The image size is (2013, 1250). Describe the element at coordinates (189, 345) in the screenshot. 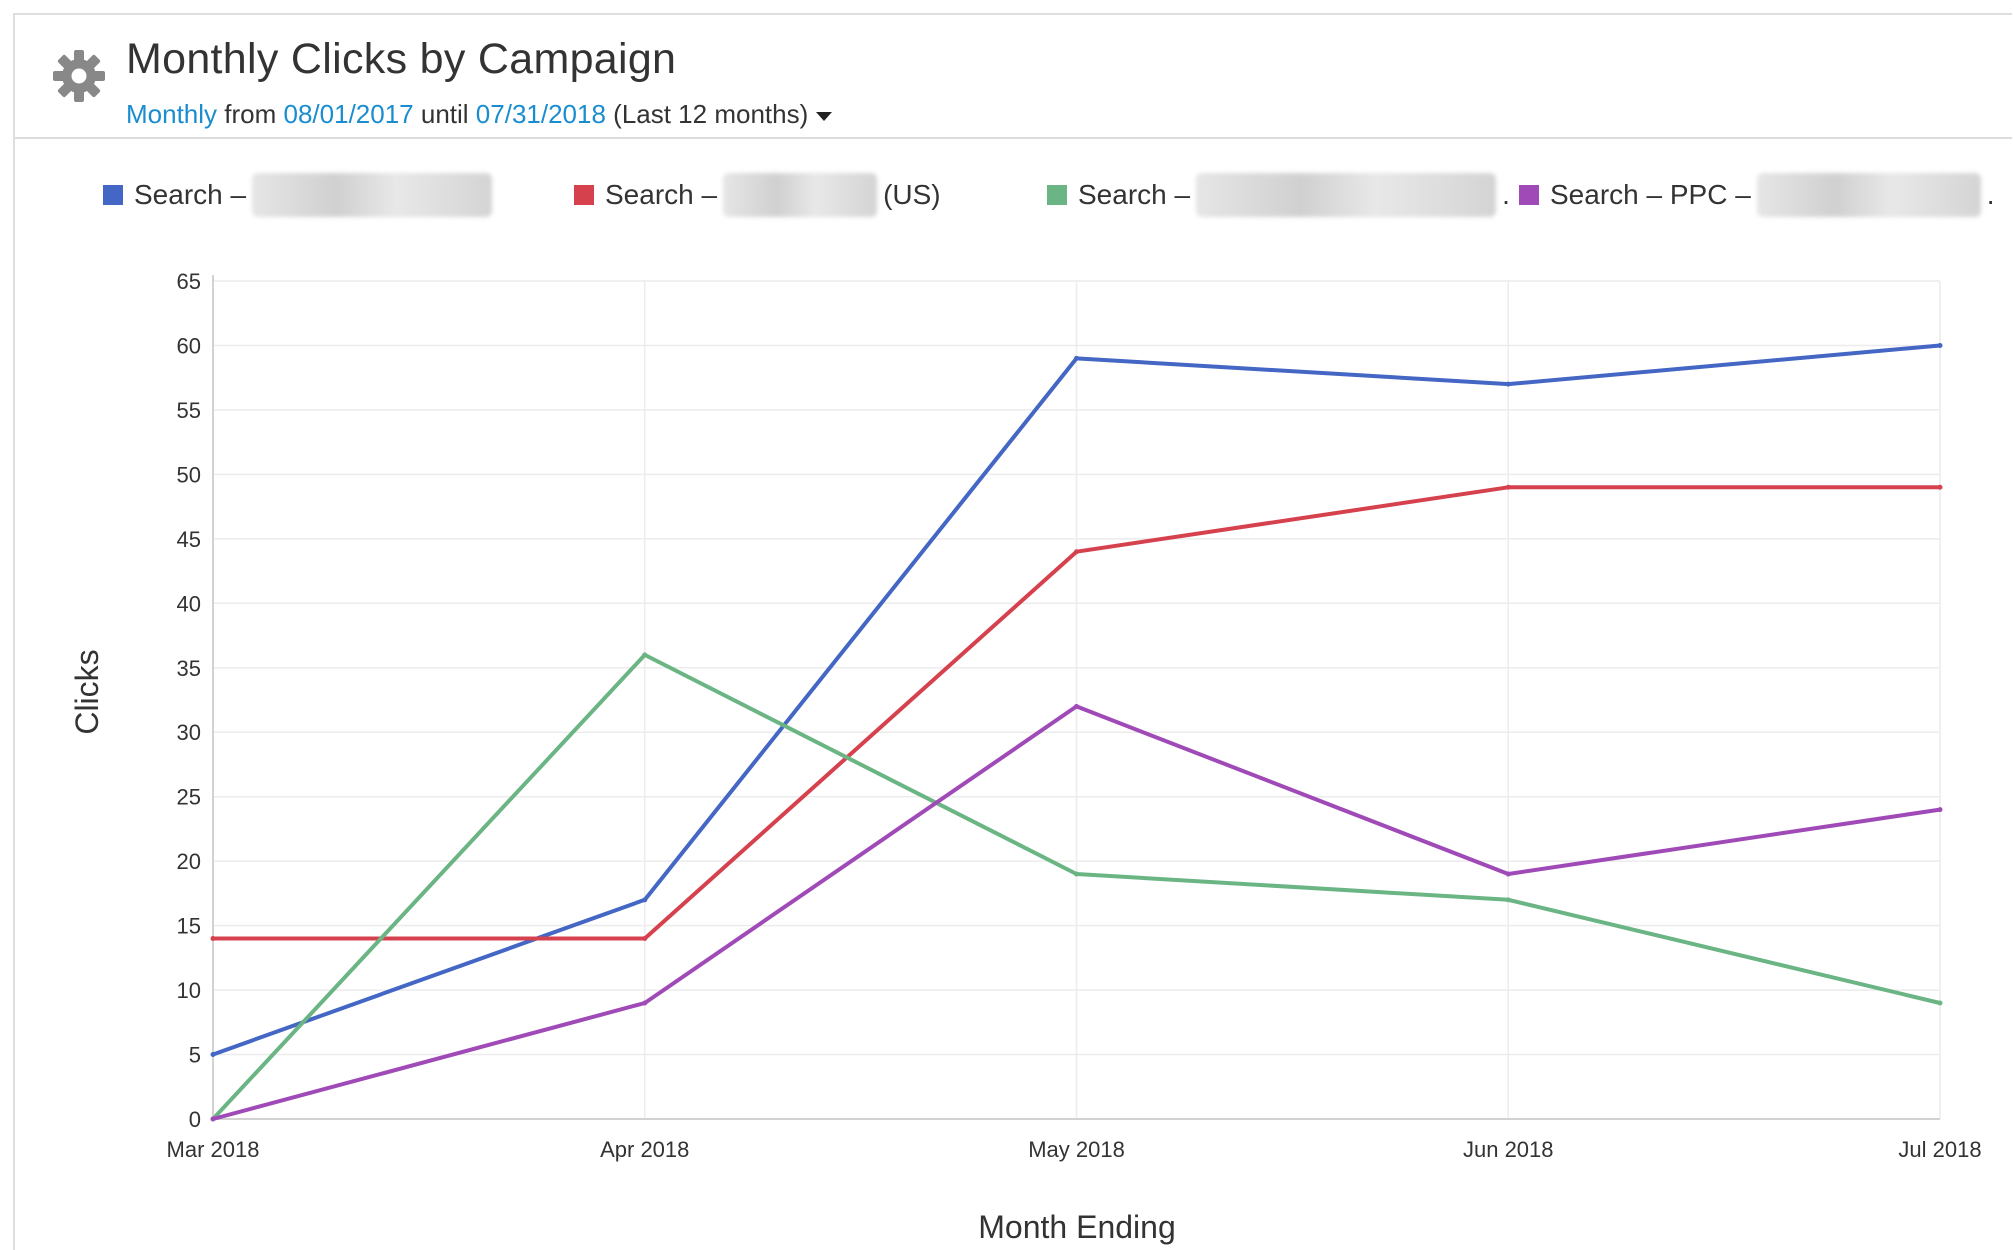

I see `y-tick-label: 60` at that location.